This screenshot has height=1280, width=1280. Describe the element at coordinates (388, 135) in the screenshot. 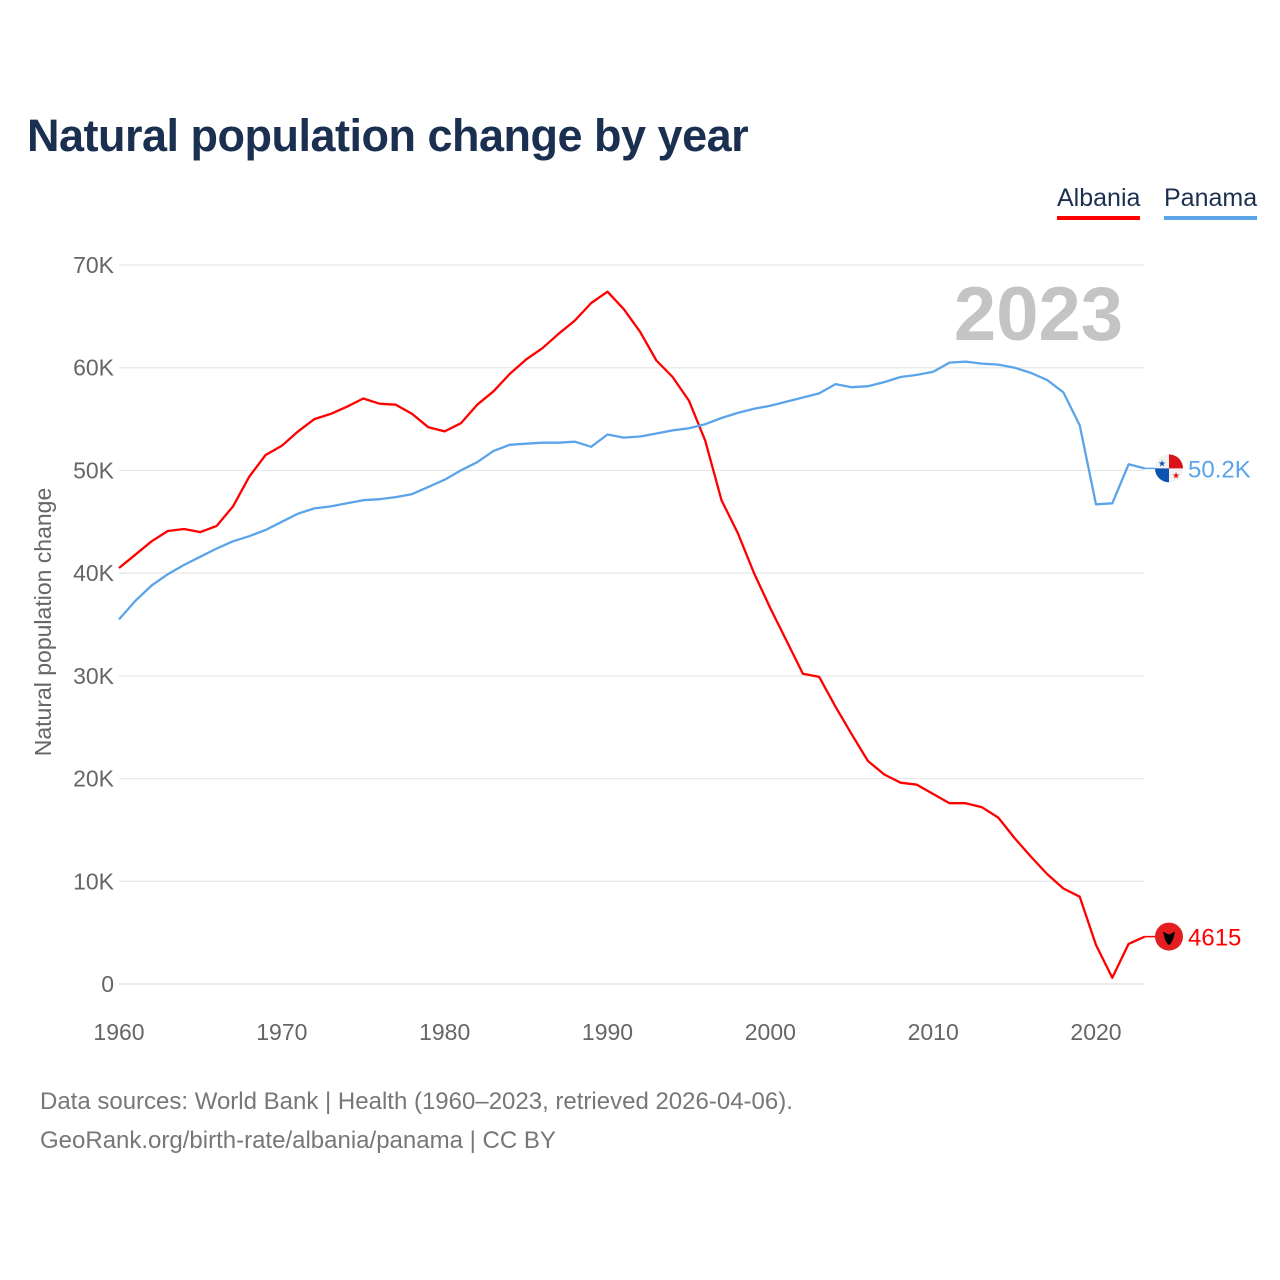

I see `chart-title: Natural population change by year` at that location.